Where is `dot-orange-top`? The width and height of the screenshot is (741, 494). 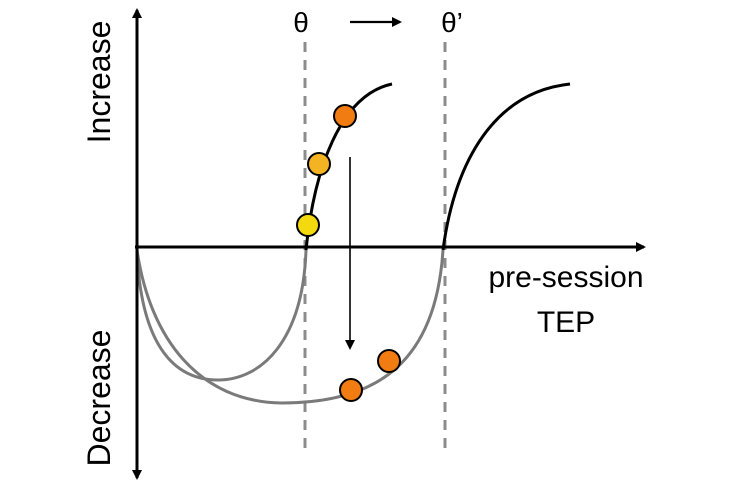
dot-orange-top is located at coordinates (345, 116).